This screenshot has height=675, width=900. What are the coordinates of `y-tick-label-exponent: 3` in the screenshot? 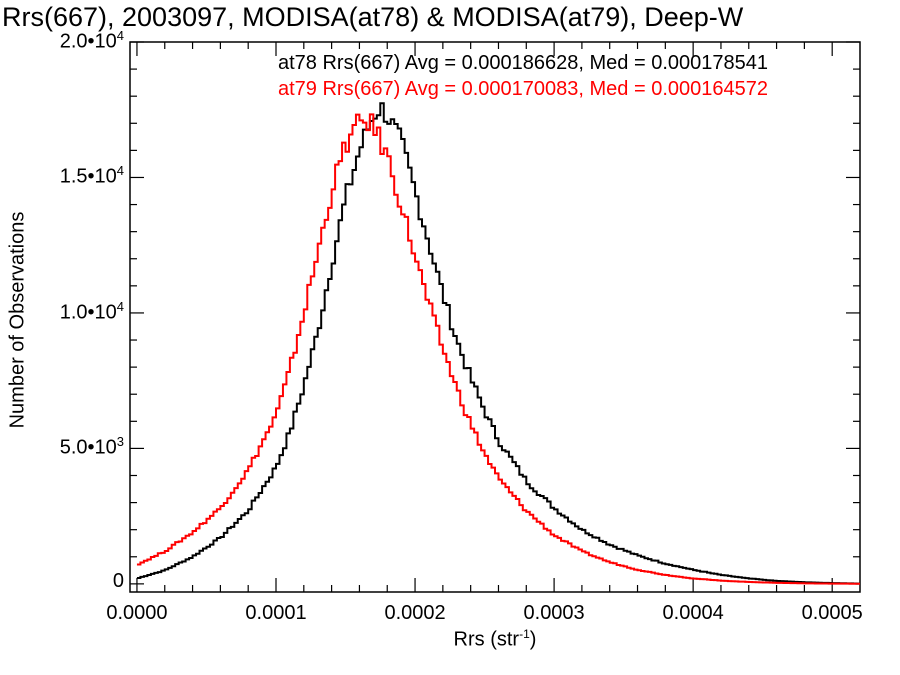 It's located at (120, 442).